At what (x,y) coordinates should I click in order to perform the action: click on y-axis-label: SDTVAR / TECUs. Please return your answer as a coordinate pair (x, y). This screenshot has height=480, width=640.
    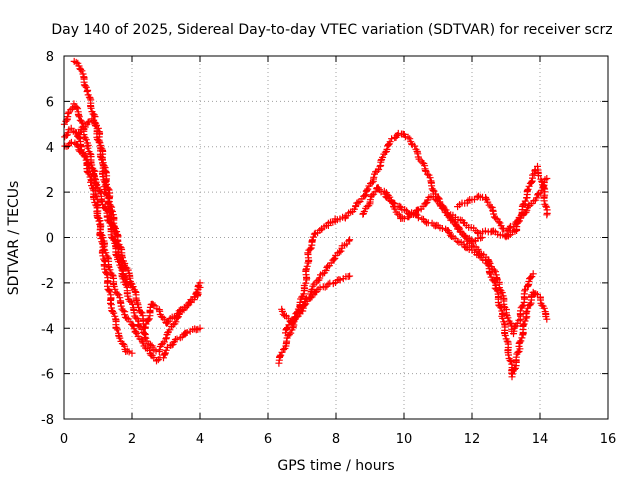
    Looking at the image, I should click on (14, 238).